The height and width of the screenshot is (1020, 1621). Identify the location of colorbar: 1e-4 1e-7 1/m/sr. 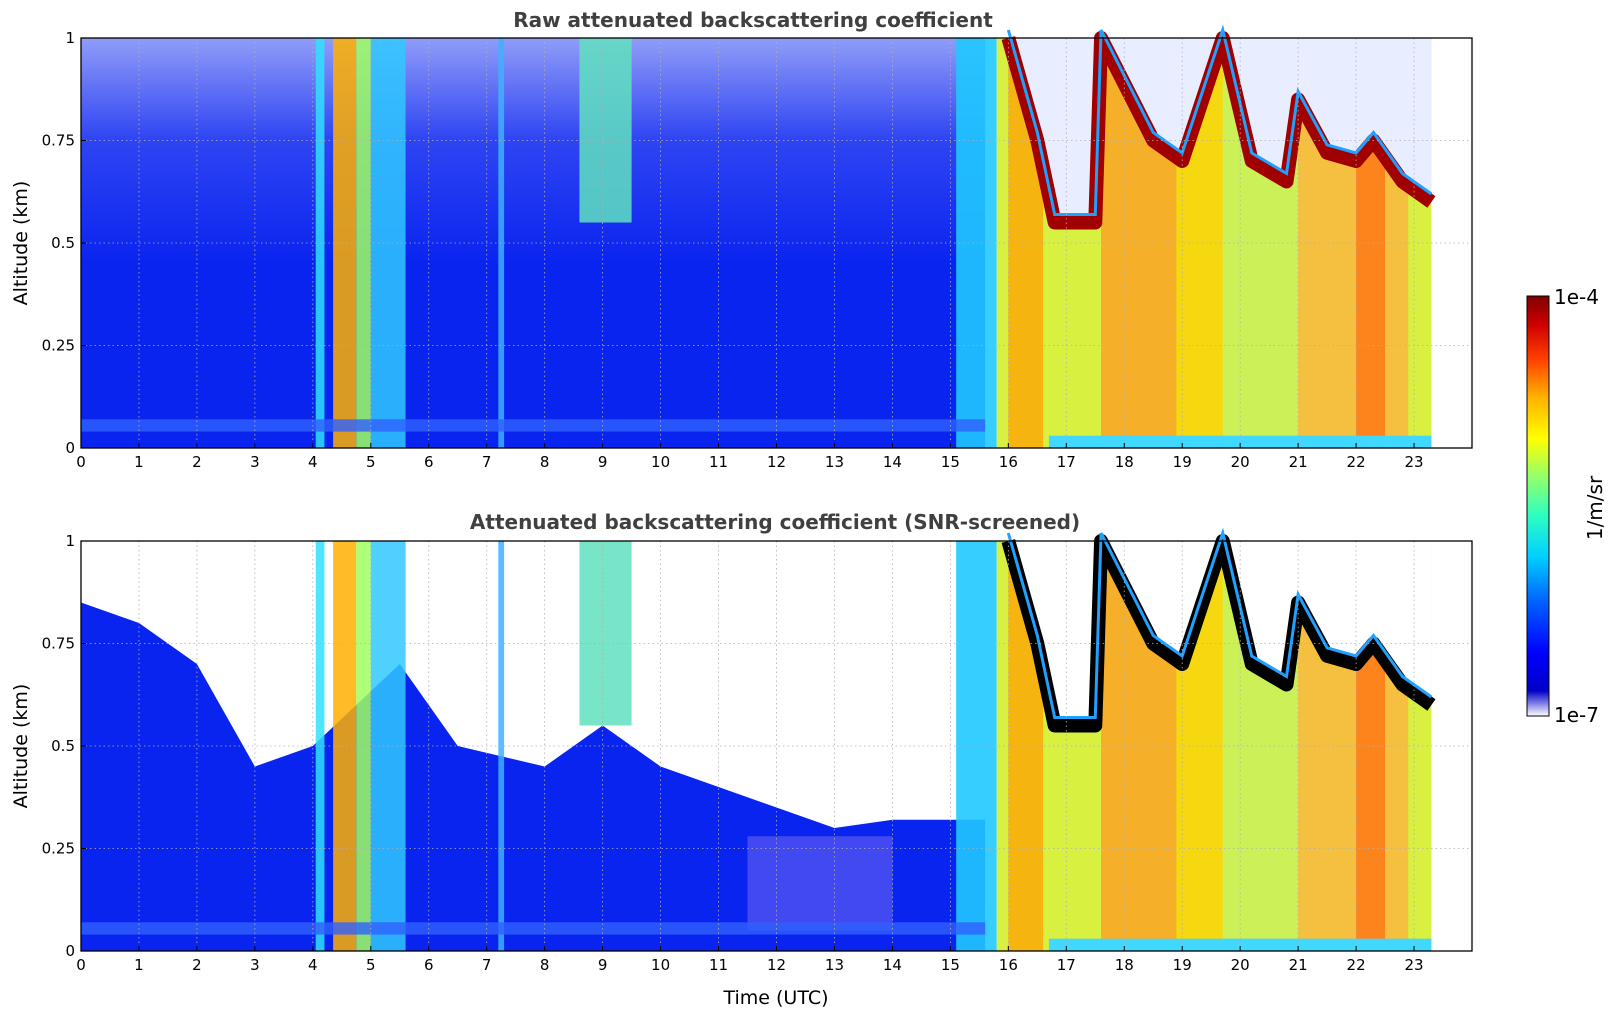
(1566, 506).